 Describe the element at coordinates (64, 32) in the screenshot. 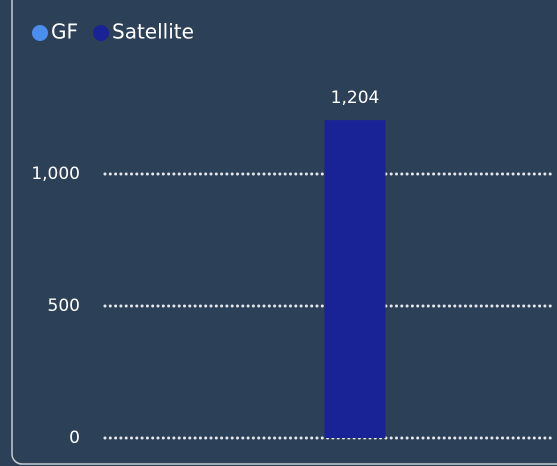

I see `legend-label: GF` at that location.